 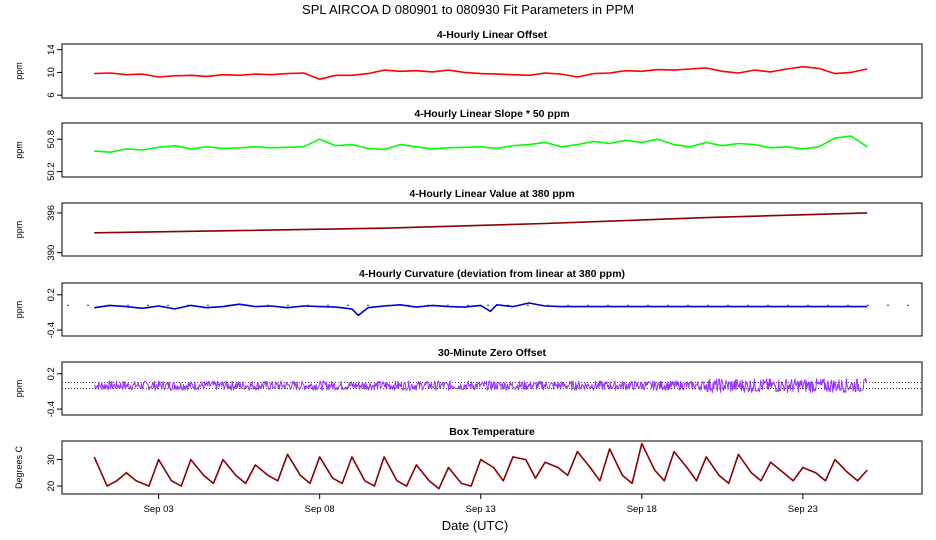 I want to click on y-tick-label: 396, so click(x=51, y=213).